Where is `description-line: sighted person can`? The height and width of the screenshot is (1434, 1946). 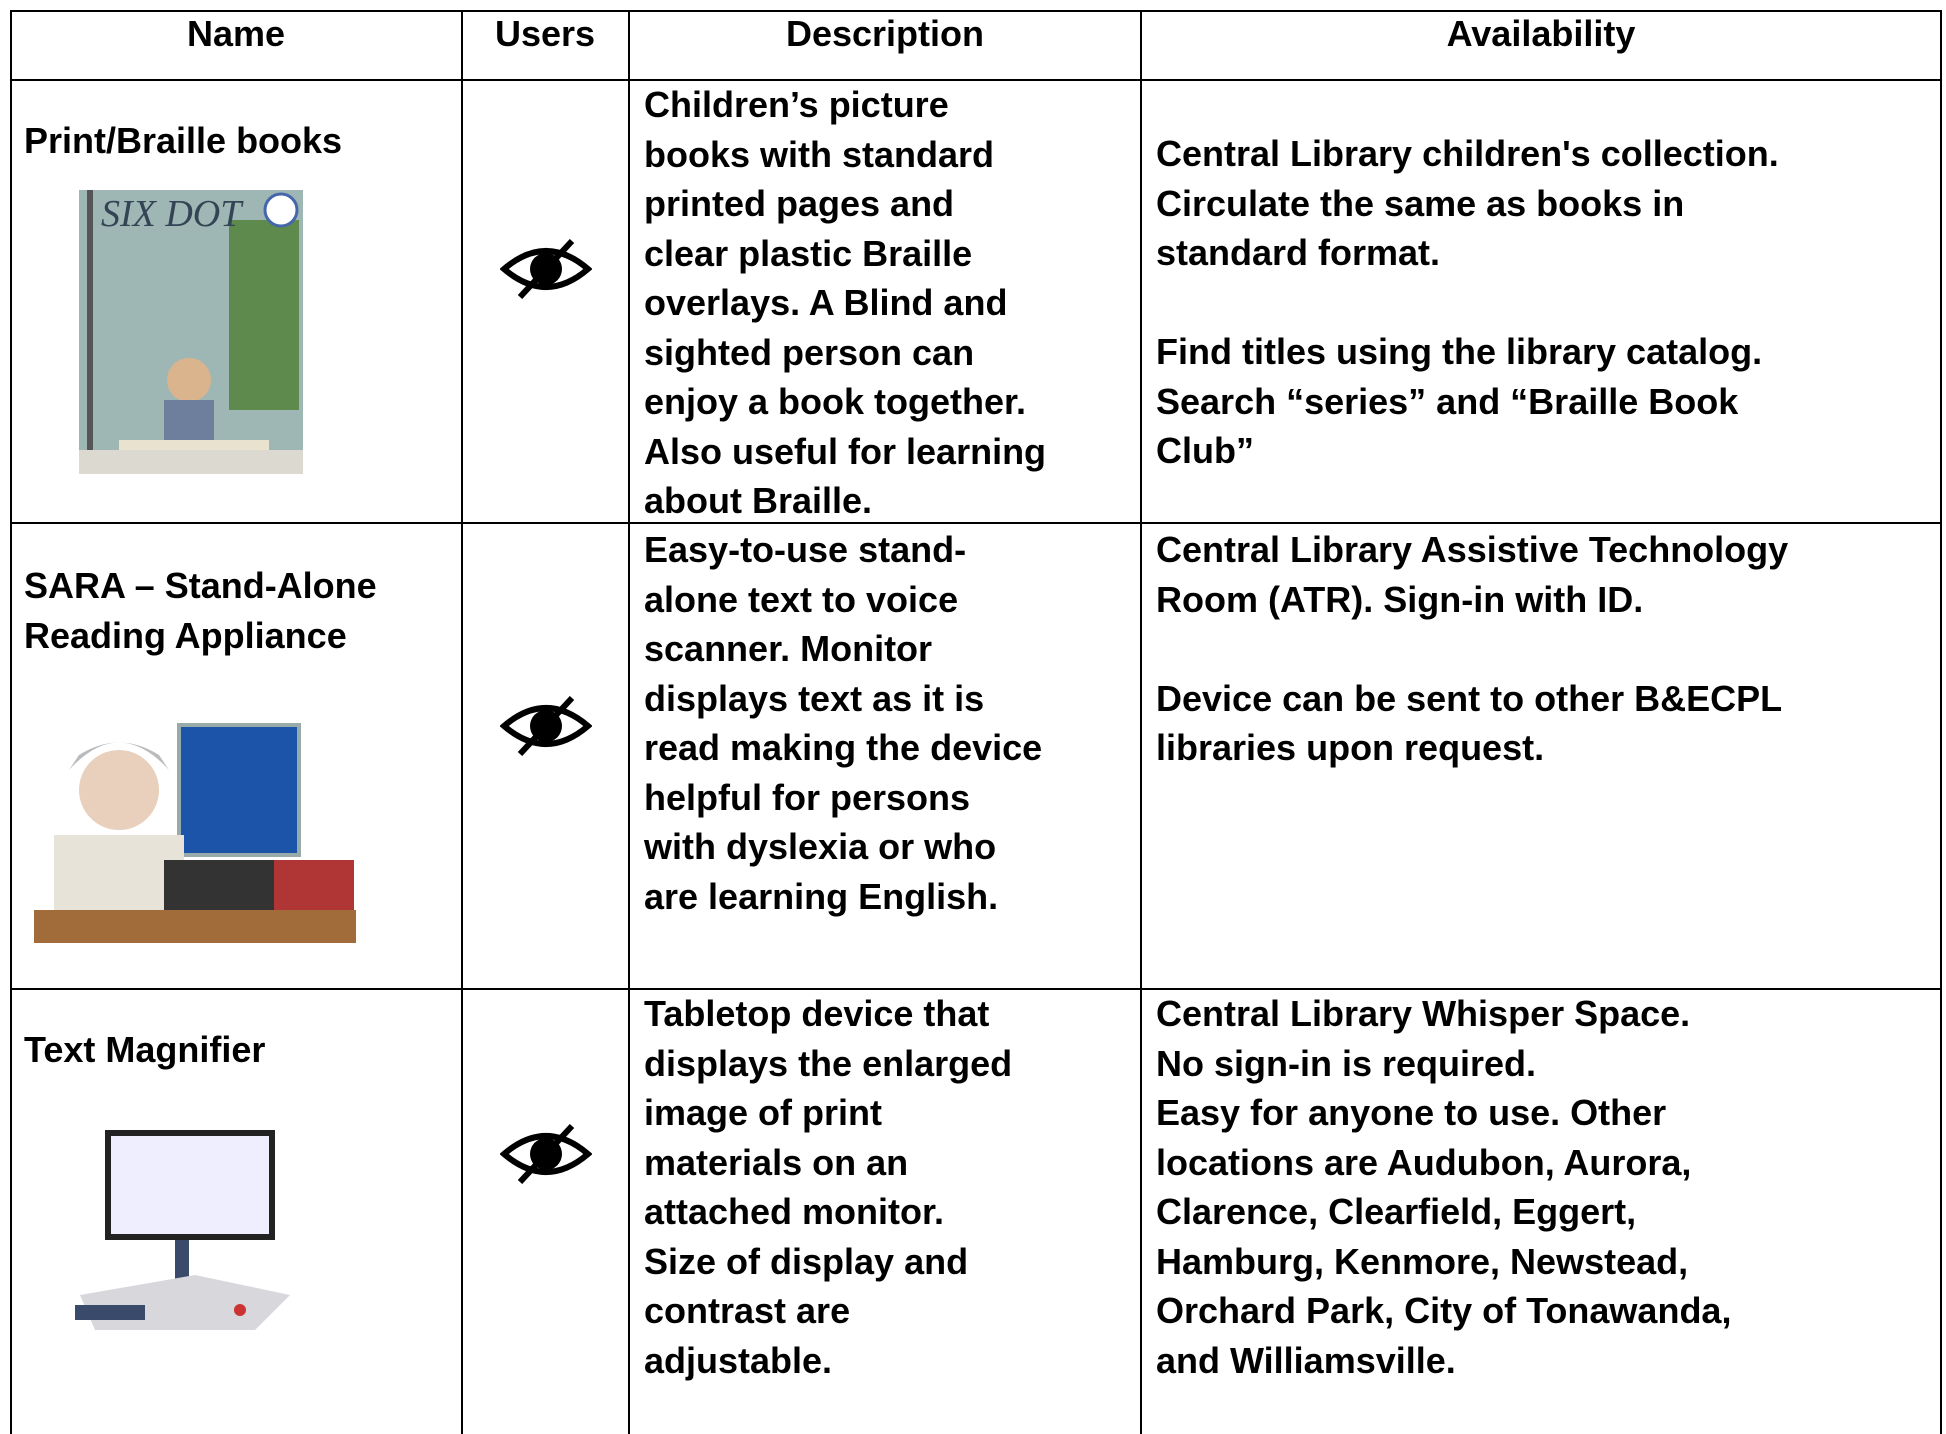
description-line: sighted person can is located at coordinates (809, 352).